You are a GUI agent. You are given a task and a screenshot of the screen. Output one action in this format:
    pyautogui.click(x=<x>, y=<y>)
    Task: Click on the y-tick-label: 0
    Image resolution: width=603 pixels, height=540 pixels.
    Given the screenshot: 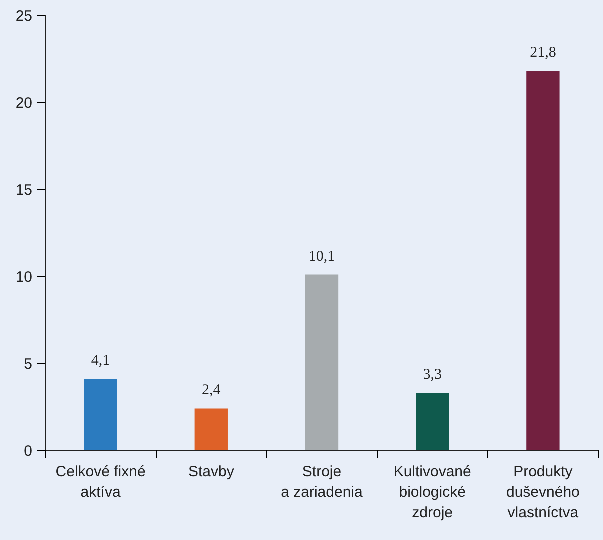 What is the action you would take?
    pyautogui.click(x=28, y=451)
    